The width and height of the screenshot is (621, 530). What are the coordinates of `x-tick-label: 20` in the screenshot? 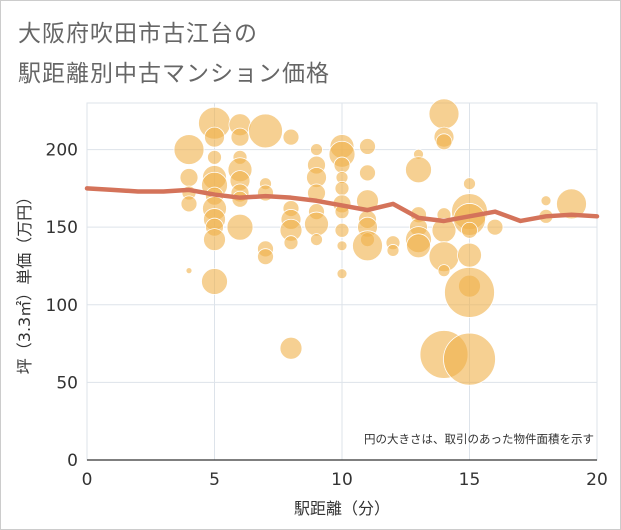 It's located at (597, 480).